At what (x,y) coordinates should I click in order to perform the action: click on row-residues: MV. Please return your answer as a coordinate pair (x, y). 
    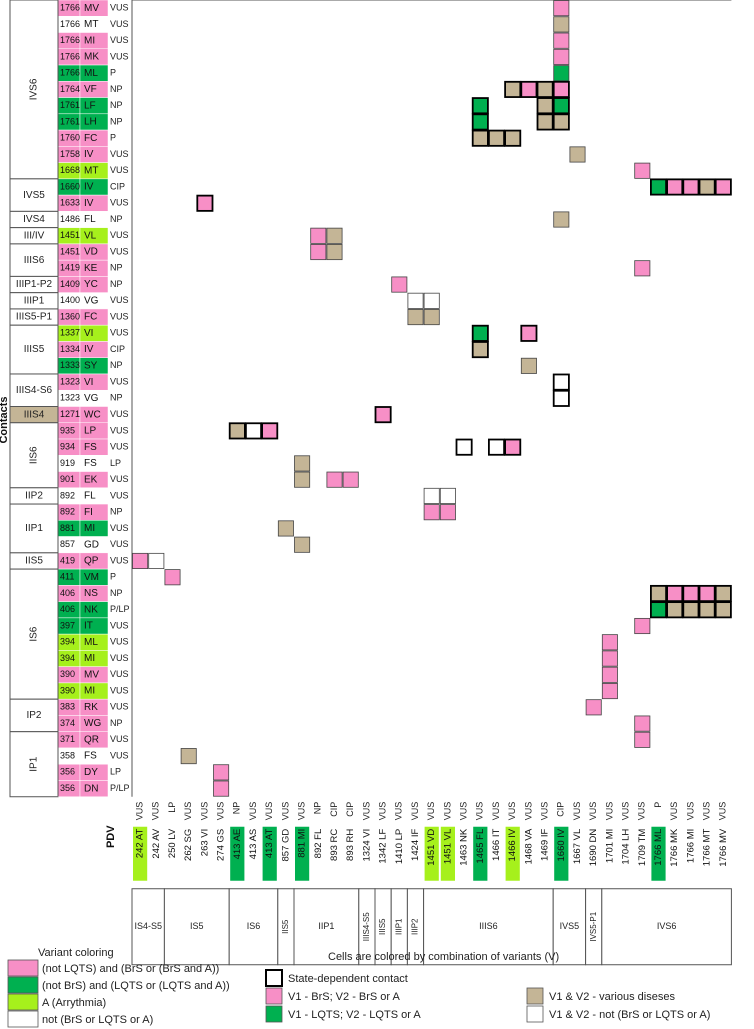
    Looking at the image, I should click on (91, 674).